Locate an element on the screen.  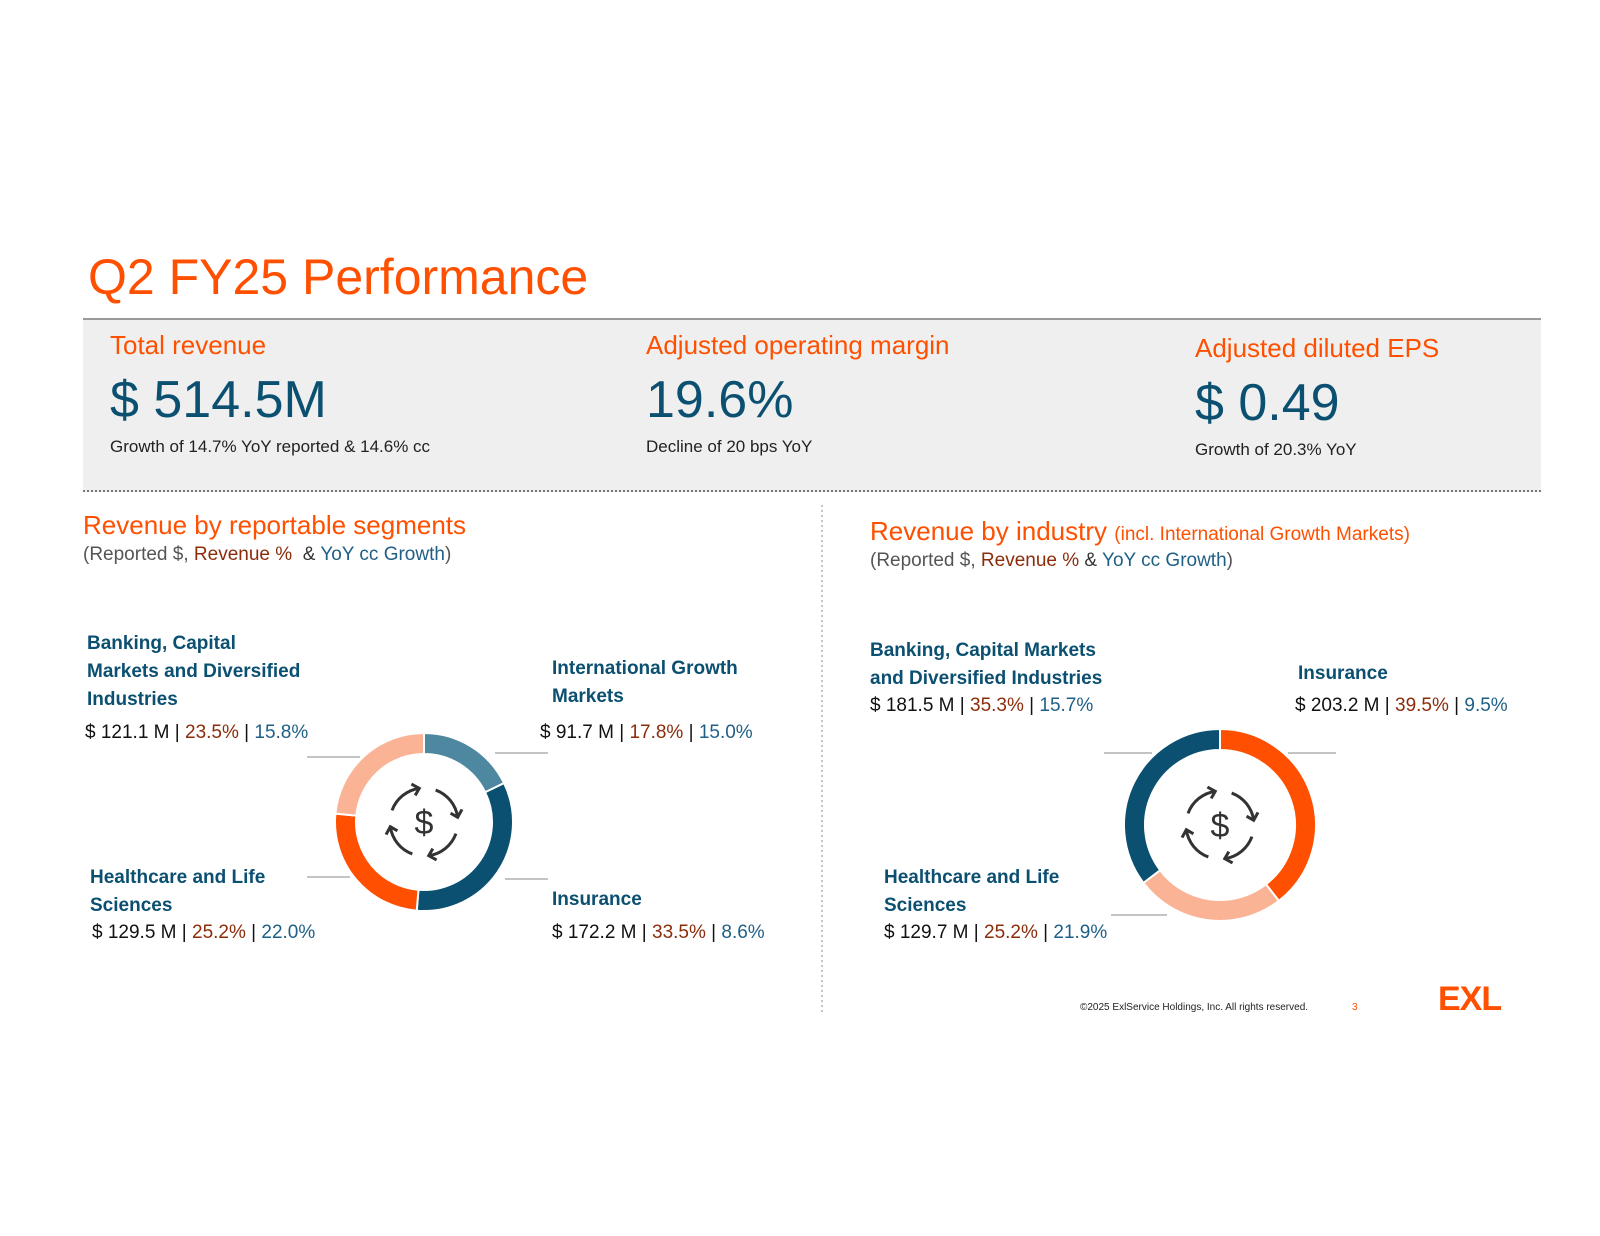
kpi-value: $ 0.49 is located at coordinates (1267, 403).